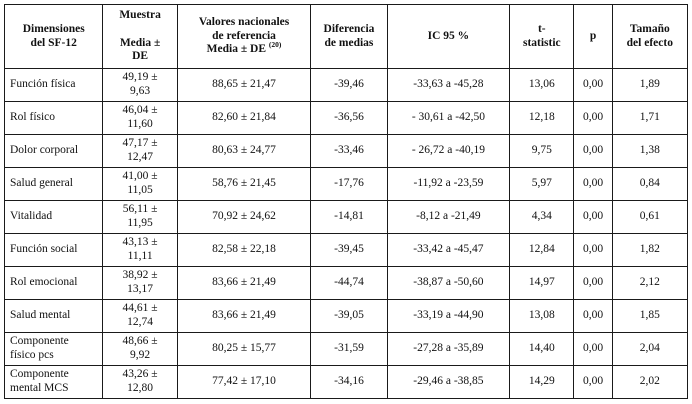  I want to click on tamano-efecto-cell: 0,61, so click(650, 217).